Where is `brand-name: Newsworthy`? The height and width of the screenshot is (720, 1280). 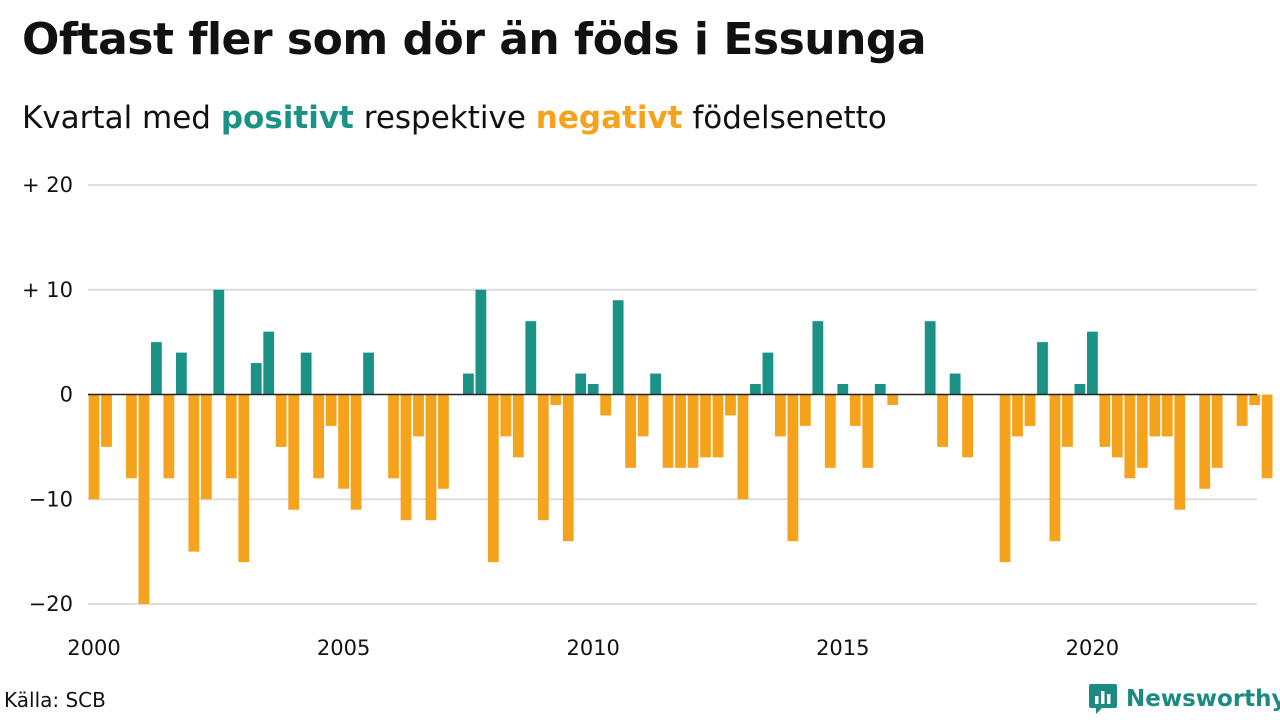 brand-name: Newsworthy is located at coordinates (1203, 699).